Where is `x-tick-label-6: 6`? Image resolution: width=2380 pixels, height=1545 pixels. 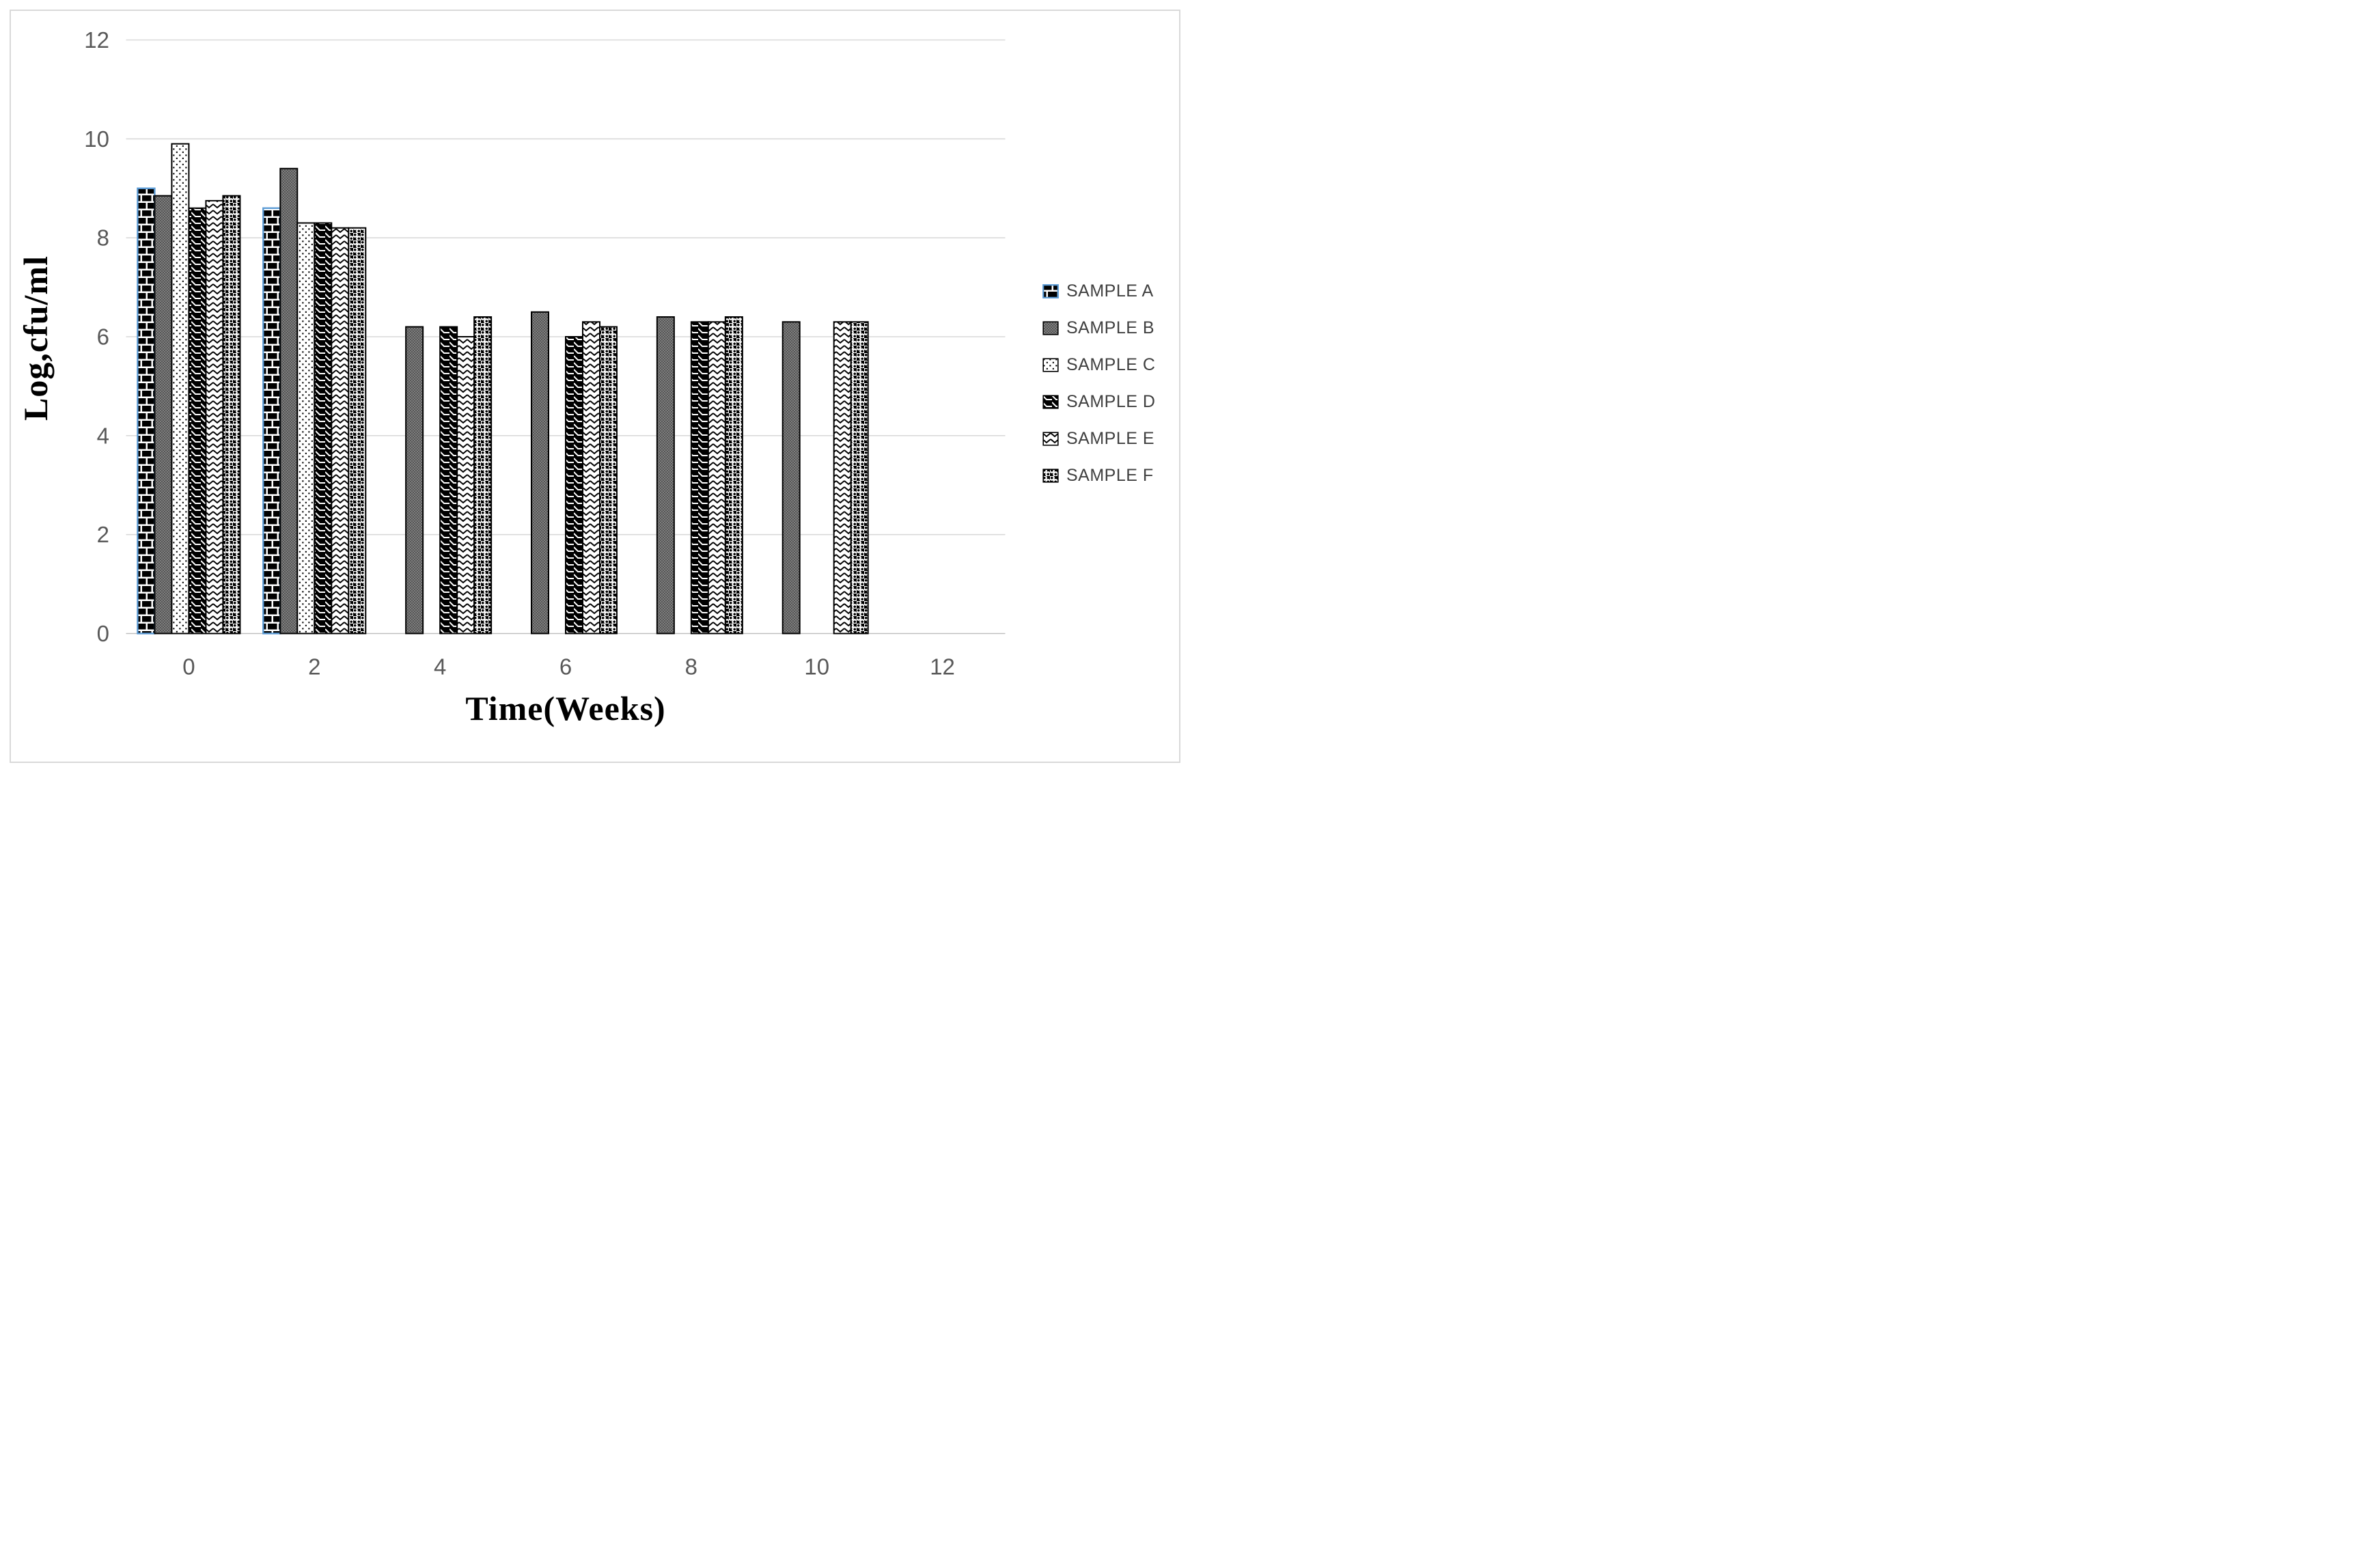
x-tick-label-6: 6 is located at coordinates (565, 667).